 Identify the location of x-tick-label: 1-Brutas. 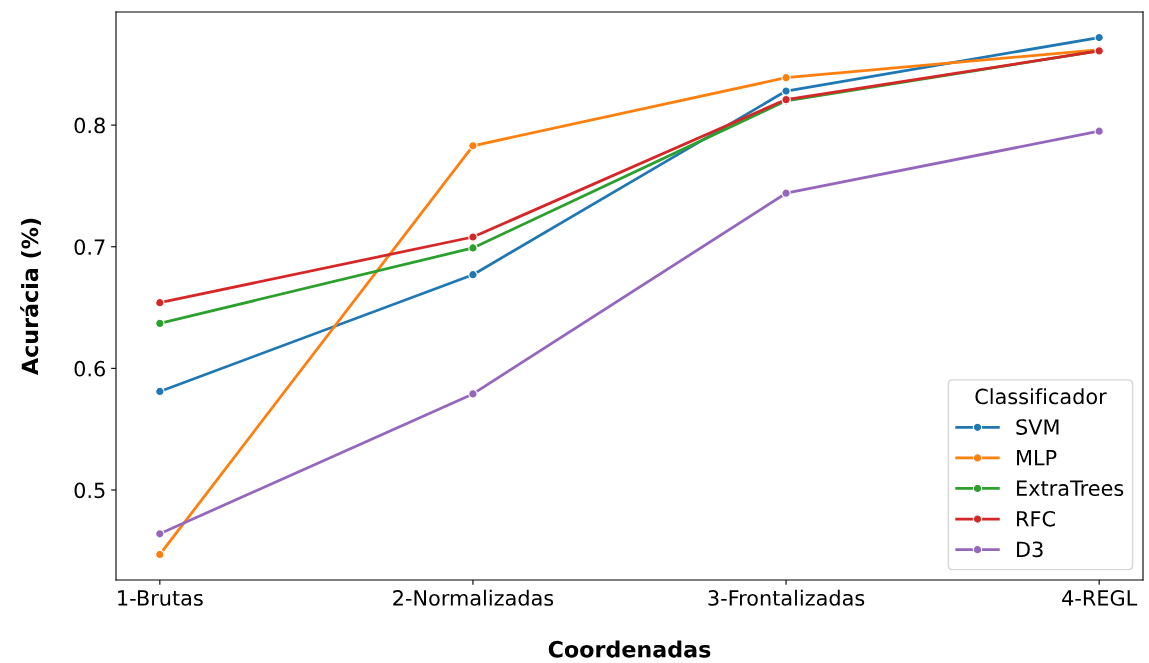
(160, 598).